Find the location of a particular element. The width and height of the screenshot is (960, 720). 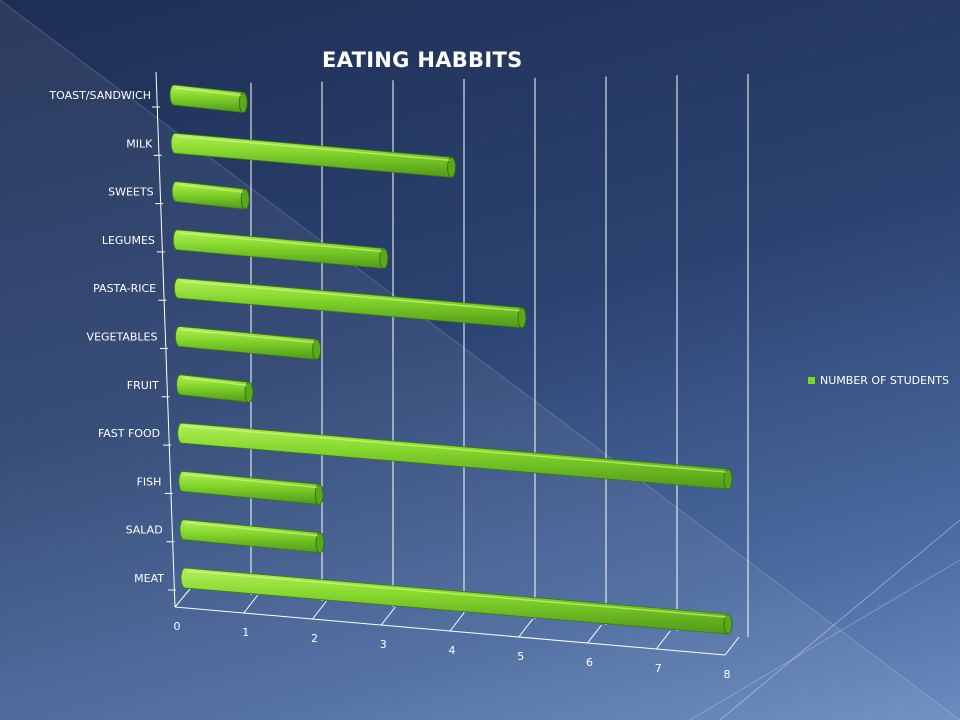

legend-label: NUMBER OF STUDENTS is located at coordinates (884, 380).